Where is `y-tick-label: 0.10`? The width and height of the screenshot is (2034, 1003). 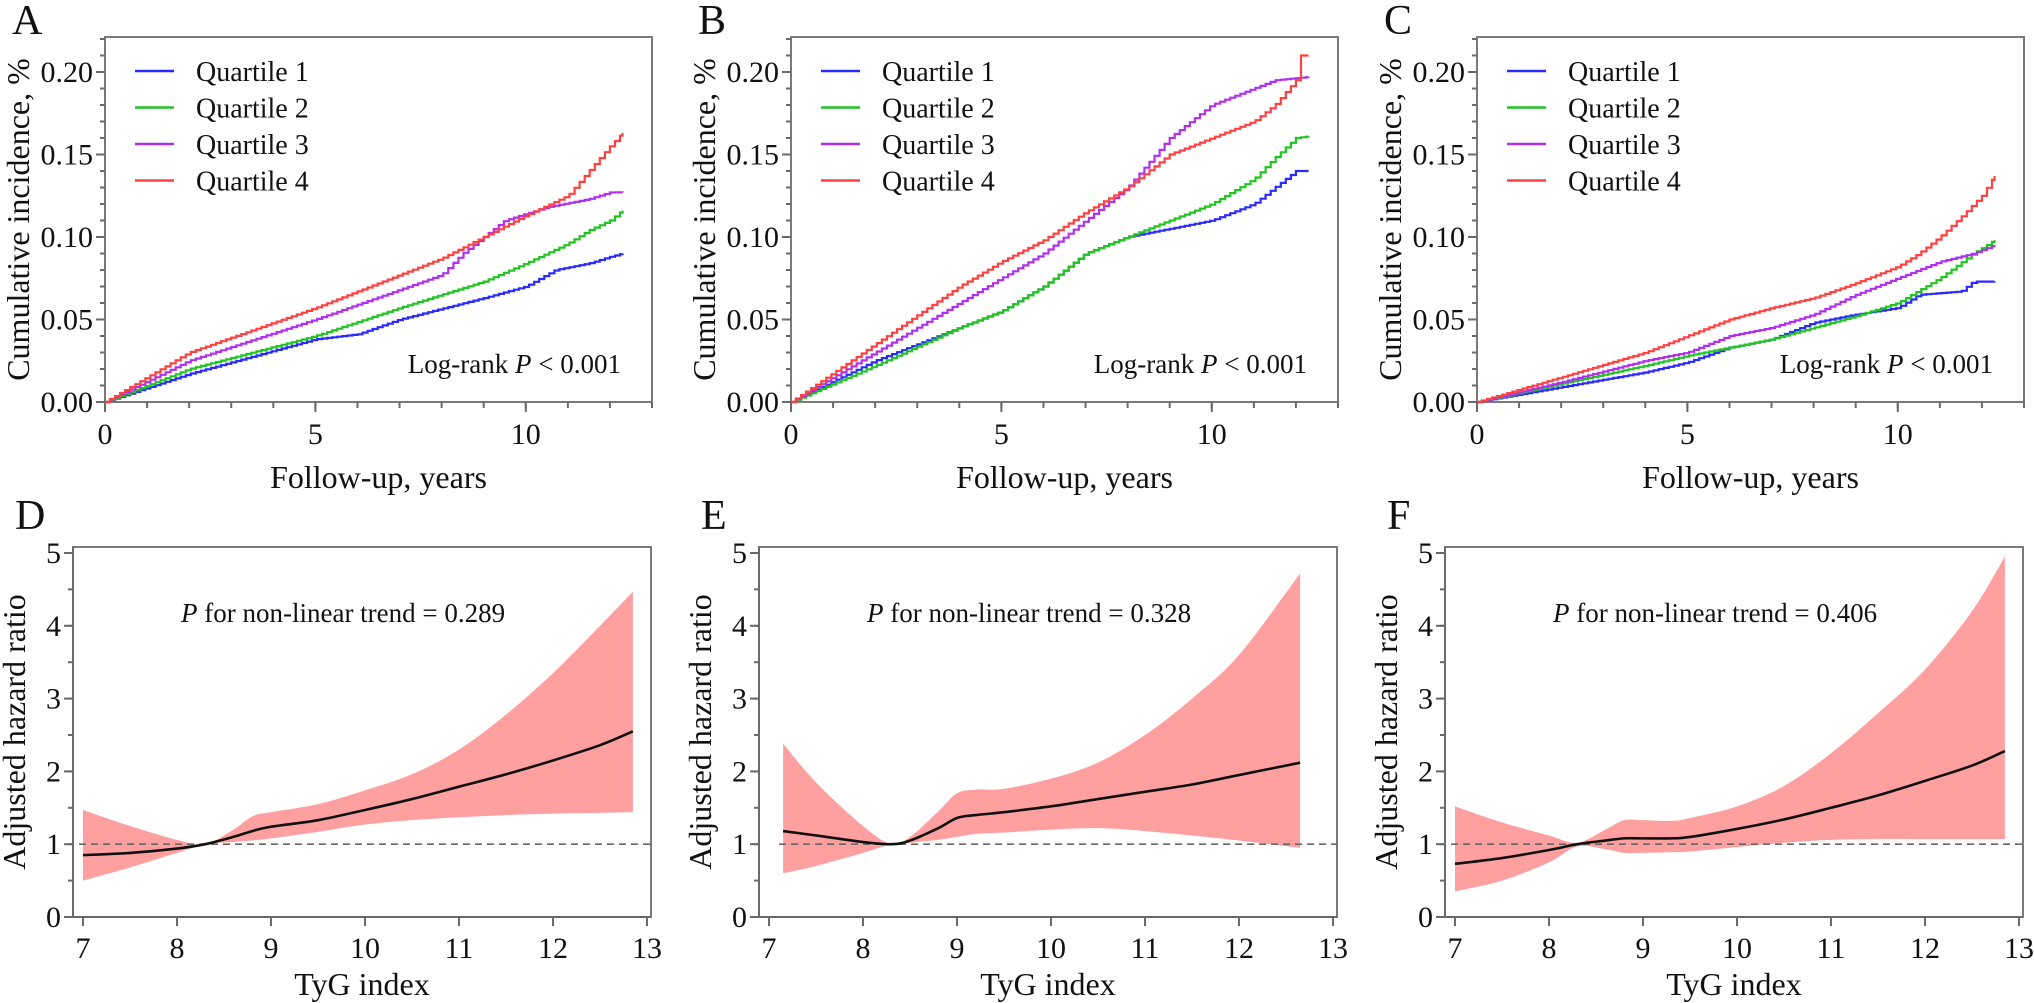 y-tick-label: 0.10 is located at coordinates (1439, 237).